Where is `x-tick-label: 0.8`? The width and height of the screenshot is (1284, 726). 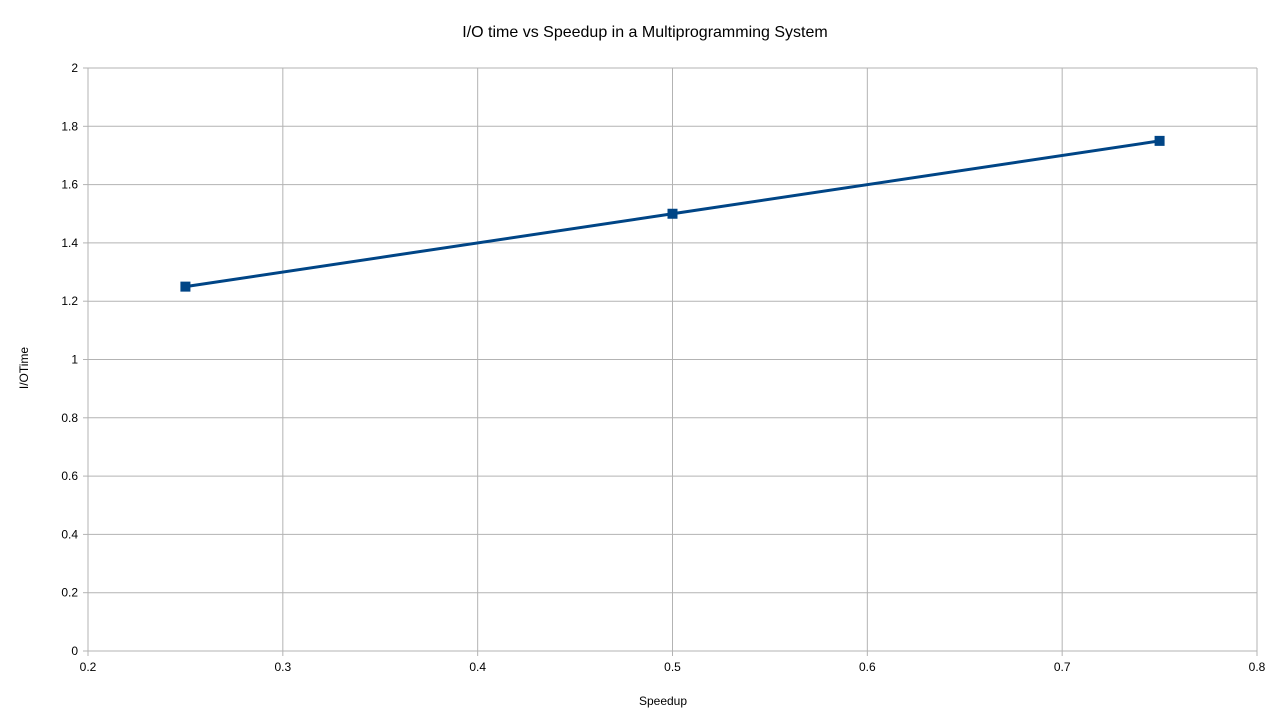
x-tick-label: 0.8 is located at coordinates (1257, 667).